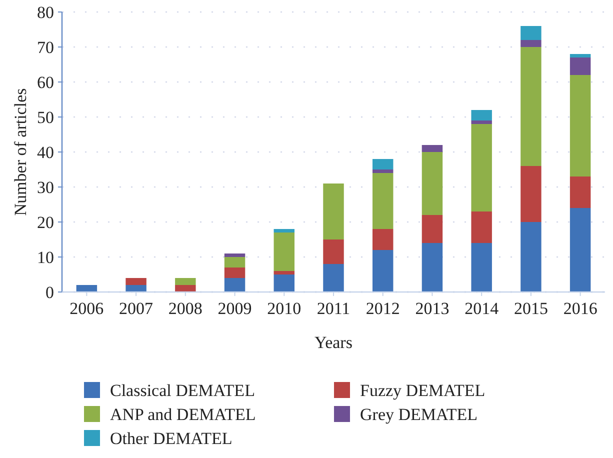 The height and width of the screenshot is (458, 613). Describe the element at coordinates (423, 390) in the screenshot. I see `legend-label: Fuzzy DEMATEL` at that location.